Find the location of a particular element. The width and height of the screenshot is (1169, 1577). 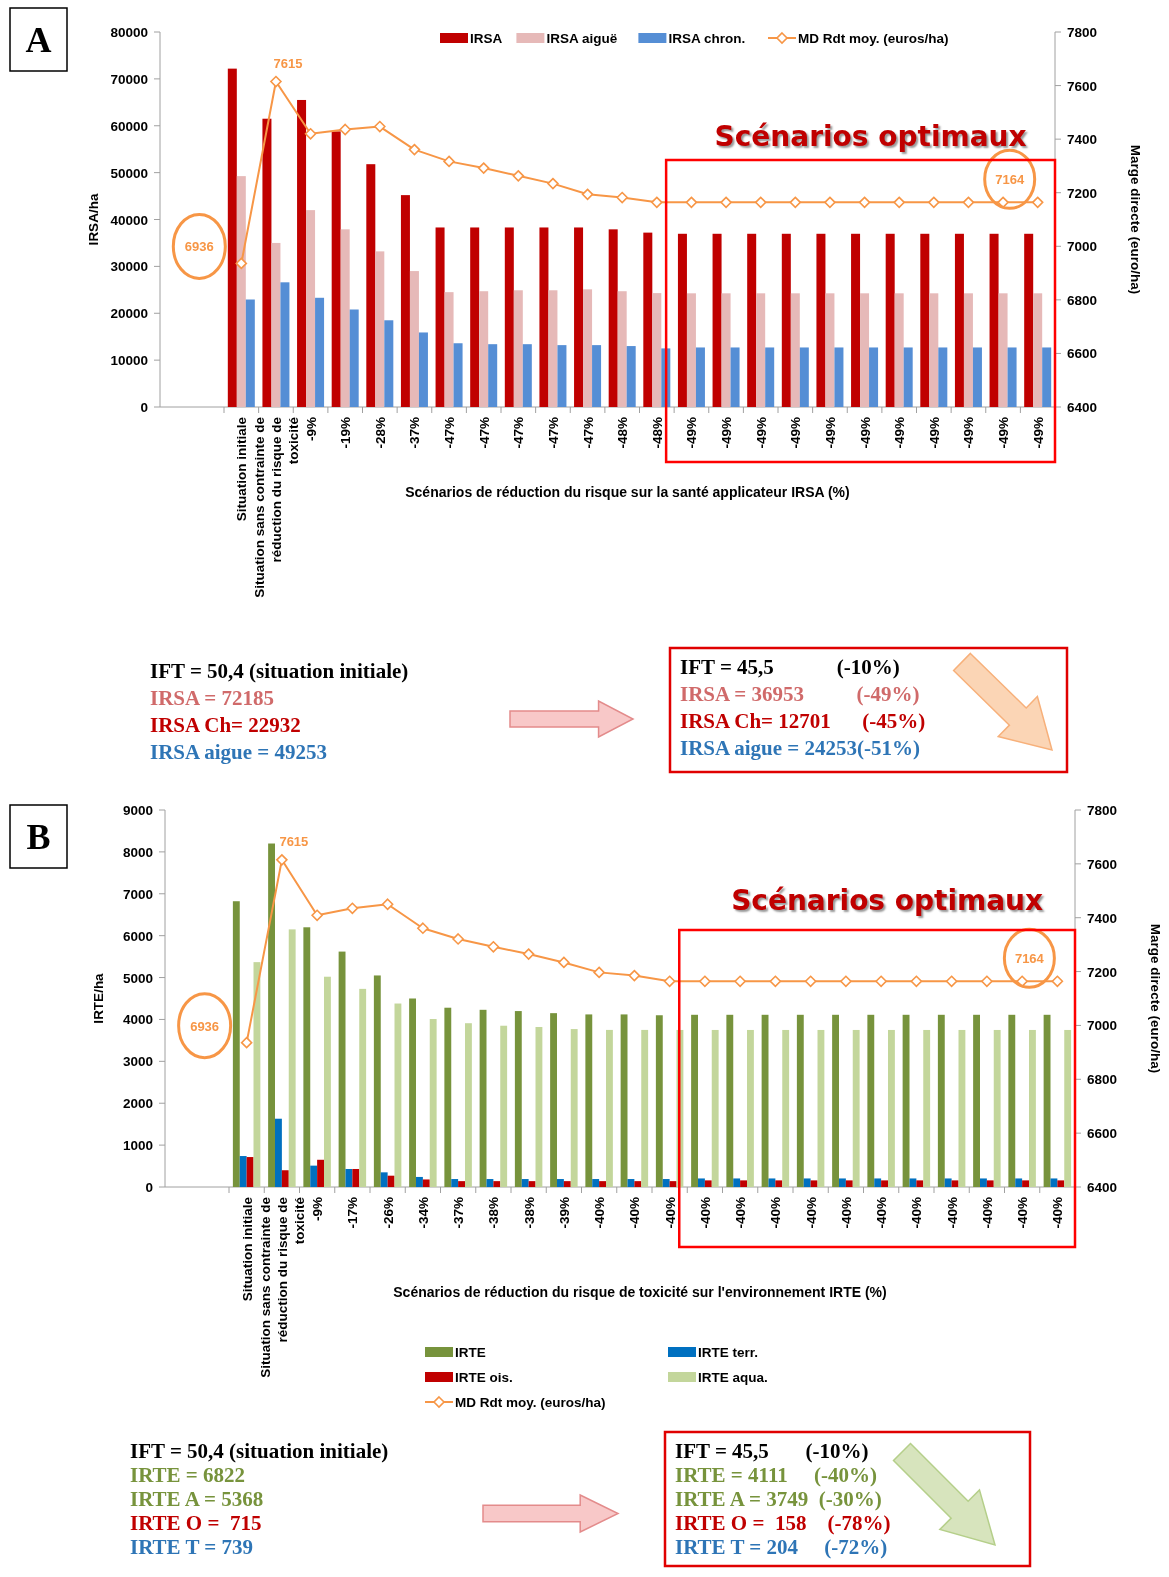

x-tick-label: Situation initiale is located at coordinates (242, 469).